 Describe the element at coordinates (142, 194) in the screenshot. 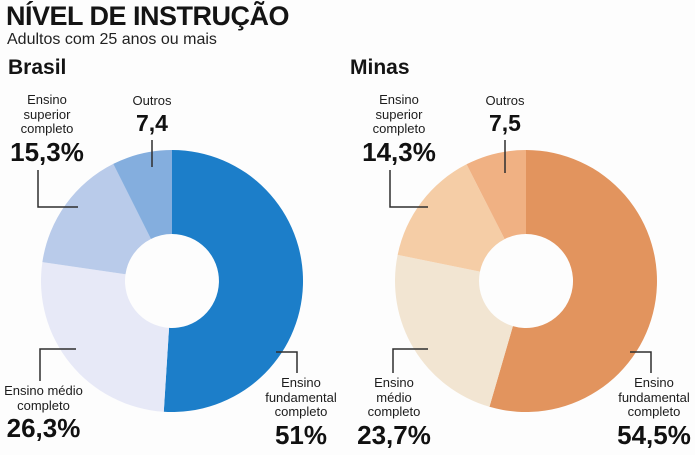

I see `brasil-slice-outros` at that location.